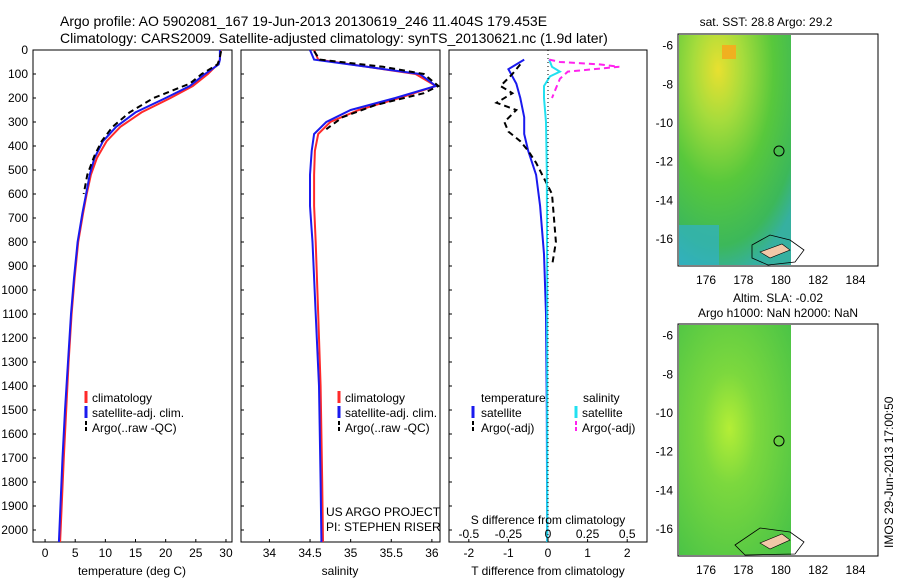  What do you see at coordinates (699, 245) in the screenshot?
I see `sst-cool-patch` at bounding box center [699, 245].